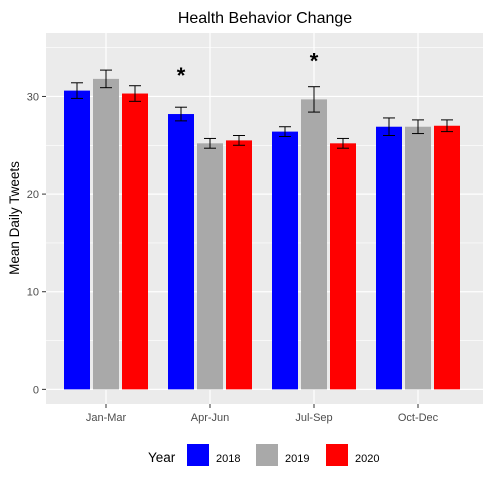  Describe the element at coordinates (418, 418) in the screenshot. I see `x-tick-label: Oct-Dec` at that location.